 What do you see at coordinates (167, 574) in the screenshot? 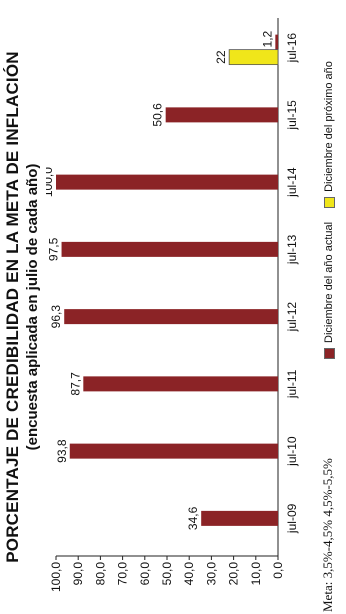
I see `y-tick-label: 50,0` at bounding box center [167, 574].